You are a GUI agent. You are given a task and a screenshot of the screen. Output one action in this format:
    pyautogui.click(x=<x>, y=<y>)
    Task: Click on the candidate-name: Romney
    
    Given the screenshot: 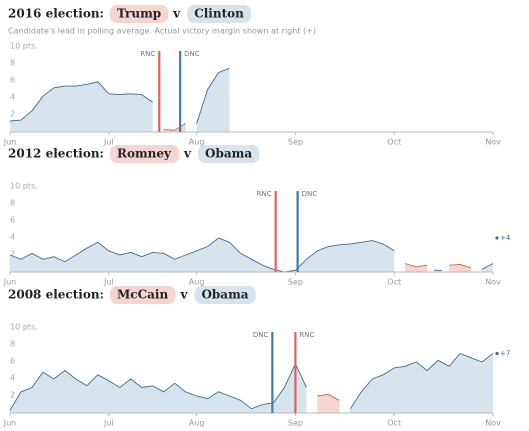 What is the action you would take?
    pyautogui.click(x=144, y=154)
    